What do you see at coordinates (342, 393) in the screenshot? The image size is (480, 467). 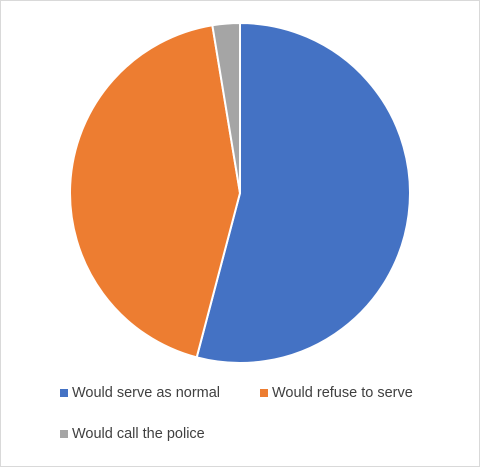 I see `legend-label: Would refuse to serve` at bounding box center [342, 393].